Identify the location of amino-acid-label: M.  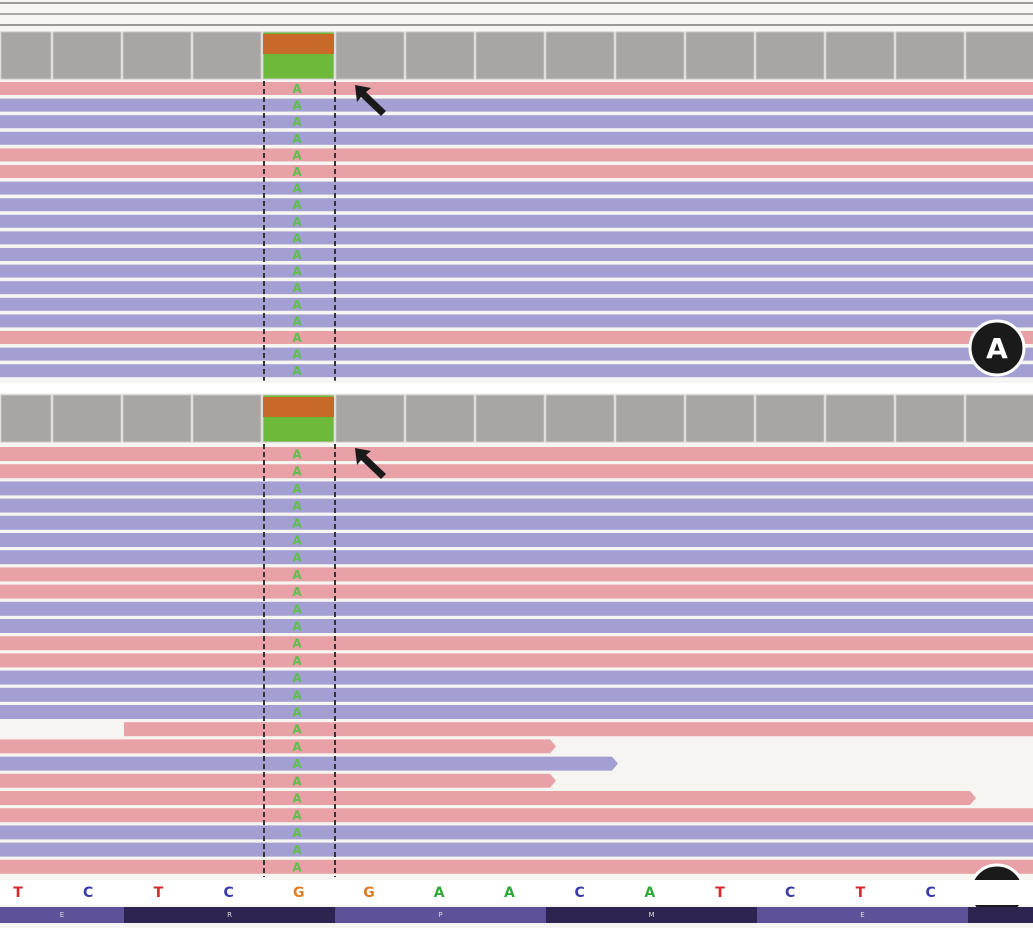
(651, 915).